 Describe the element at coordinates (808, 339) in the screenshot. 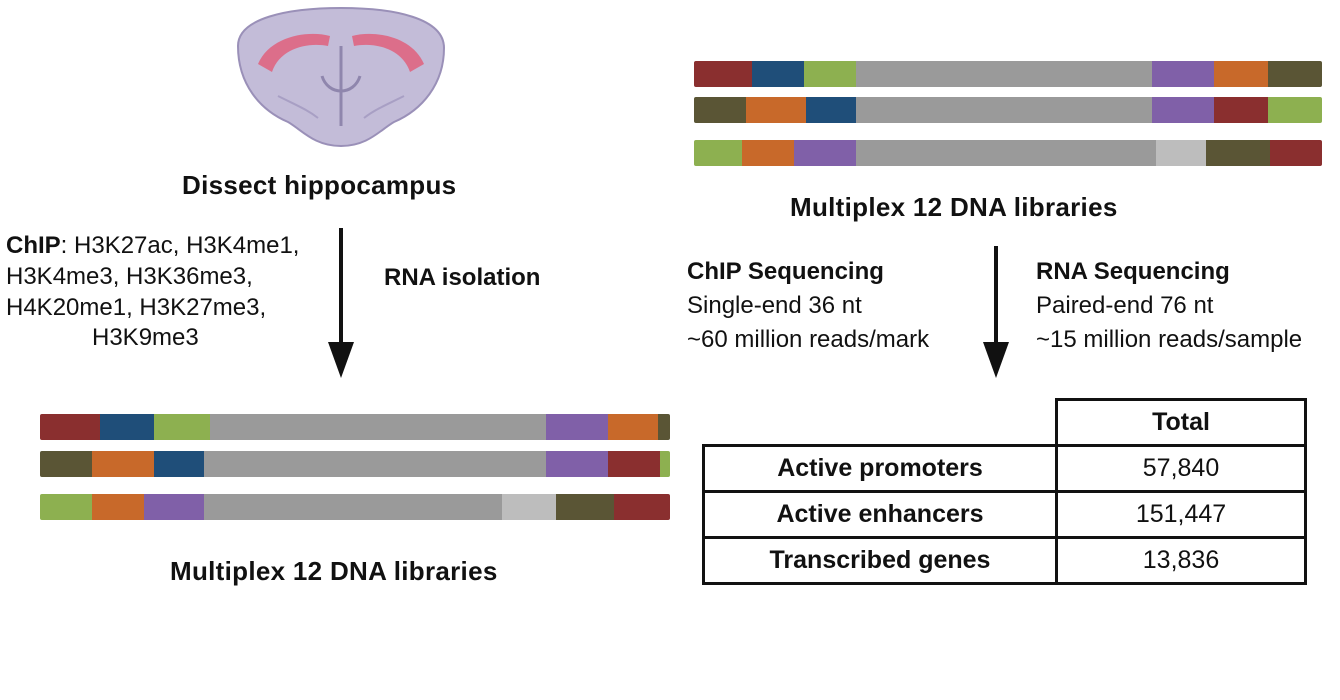

I see `chip-seq-line-2: ~60 million reads/mark` at that location.